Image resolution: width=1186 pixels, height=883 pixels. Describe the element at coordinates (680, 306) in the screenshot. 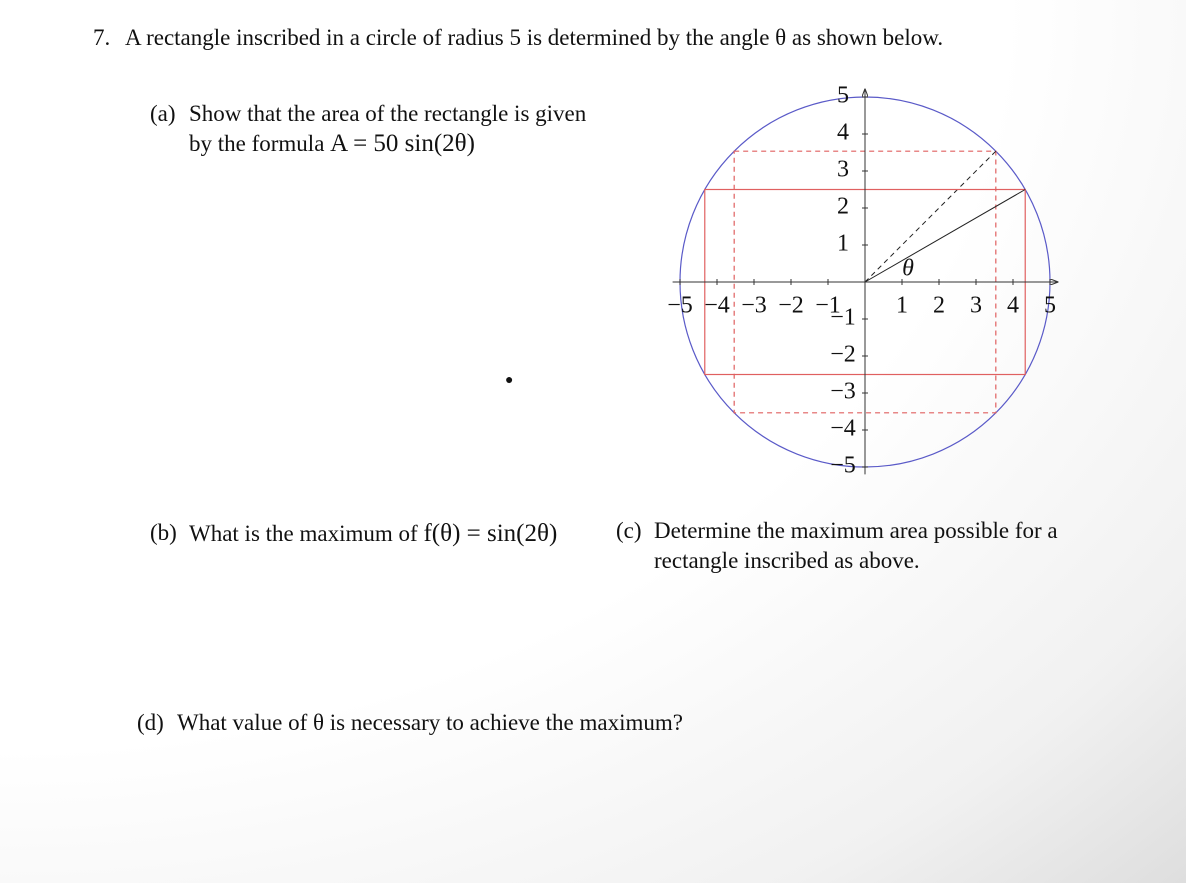

I see `x-tick-label: −5` at that location.